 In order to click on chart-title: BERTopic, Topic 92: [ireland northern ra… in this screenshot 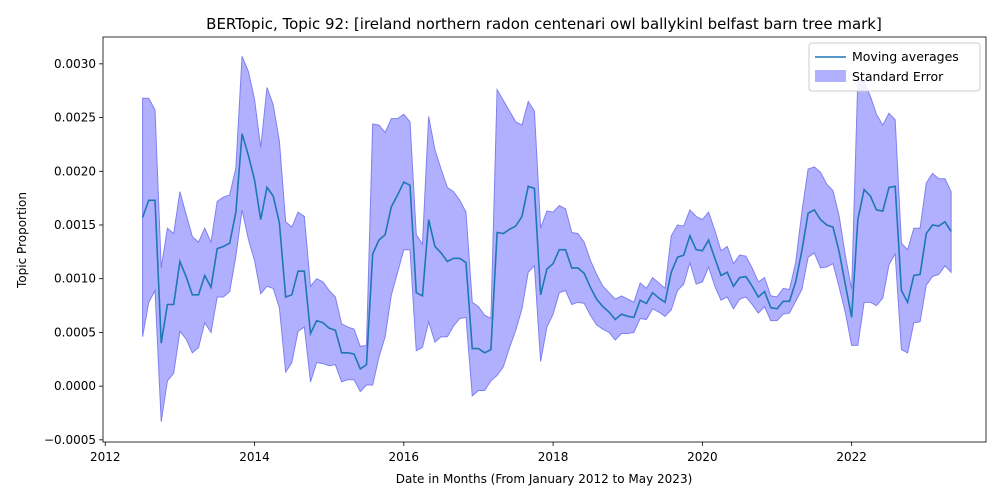, I will do `click(544, 24)`.